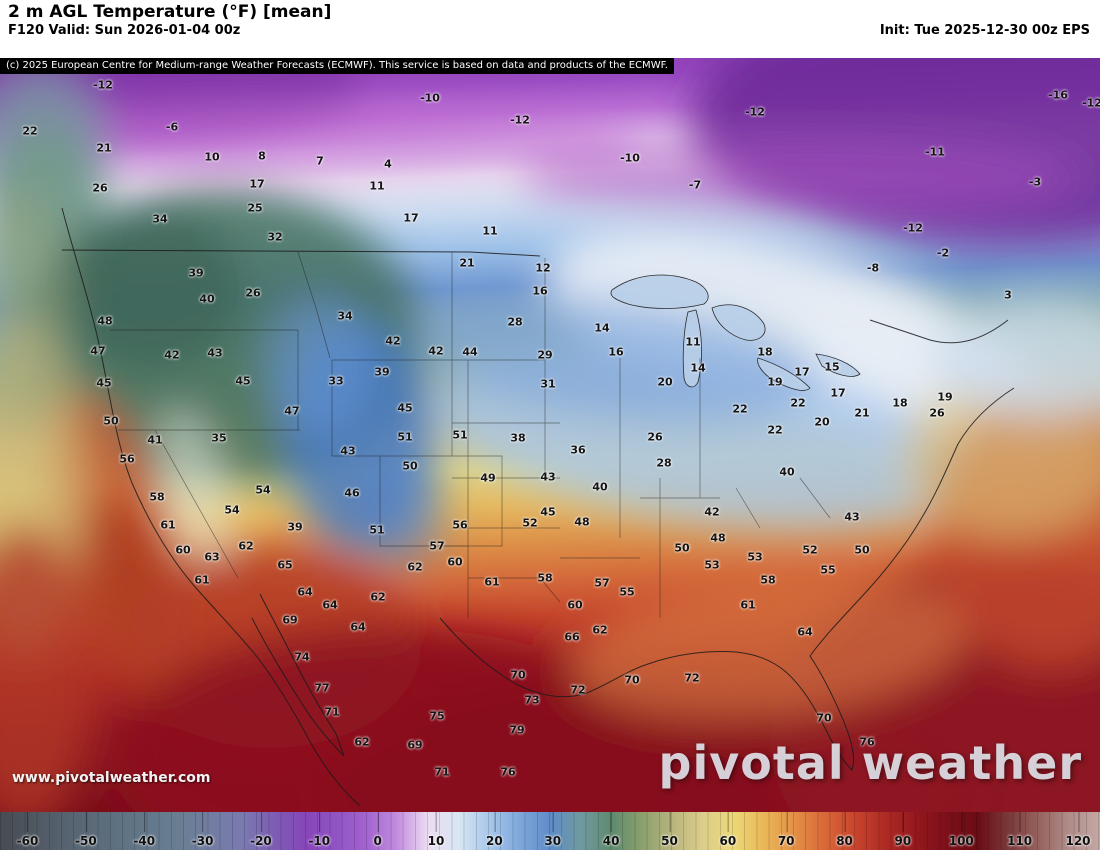  I want to click on temp-label: -11, so click(935, 152).